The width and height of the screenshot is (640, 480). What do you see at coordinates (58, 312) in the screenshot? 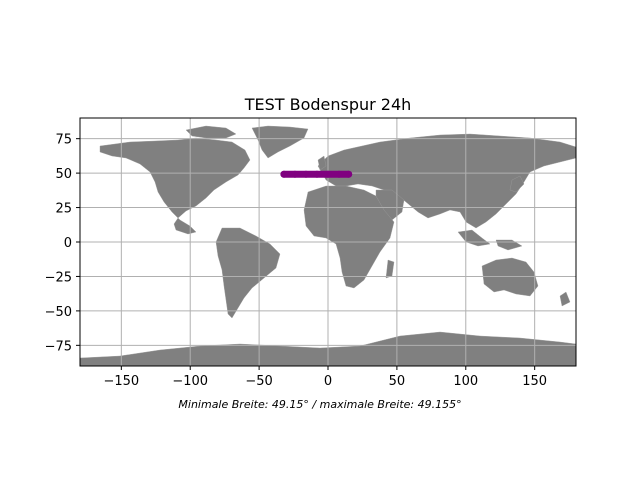
I see `y-tick-label: −50` at bounding box center [58, 312].